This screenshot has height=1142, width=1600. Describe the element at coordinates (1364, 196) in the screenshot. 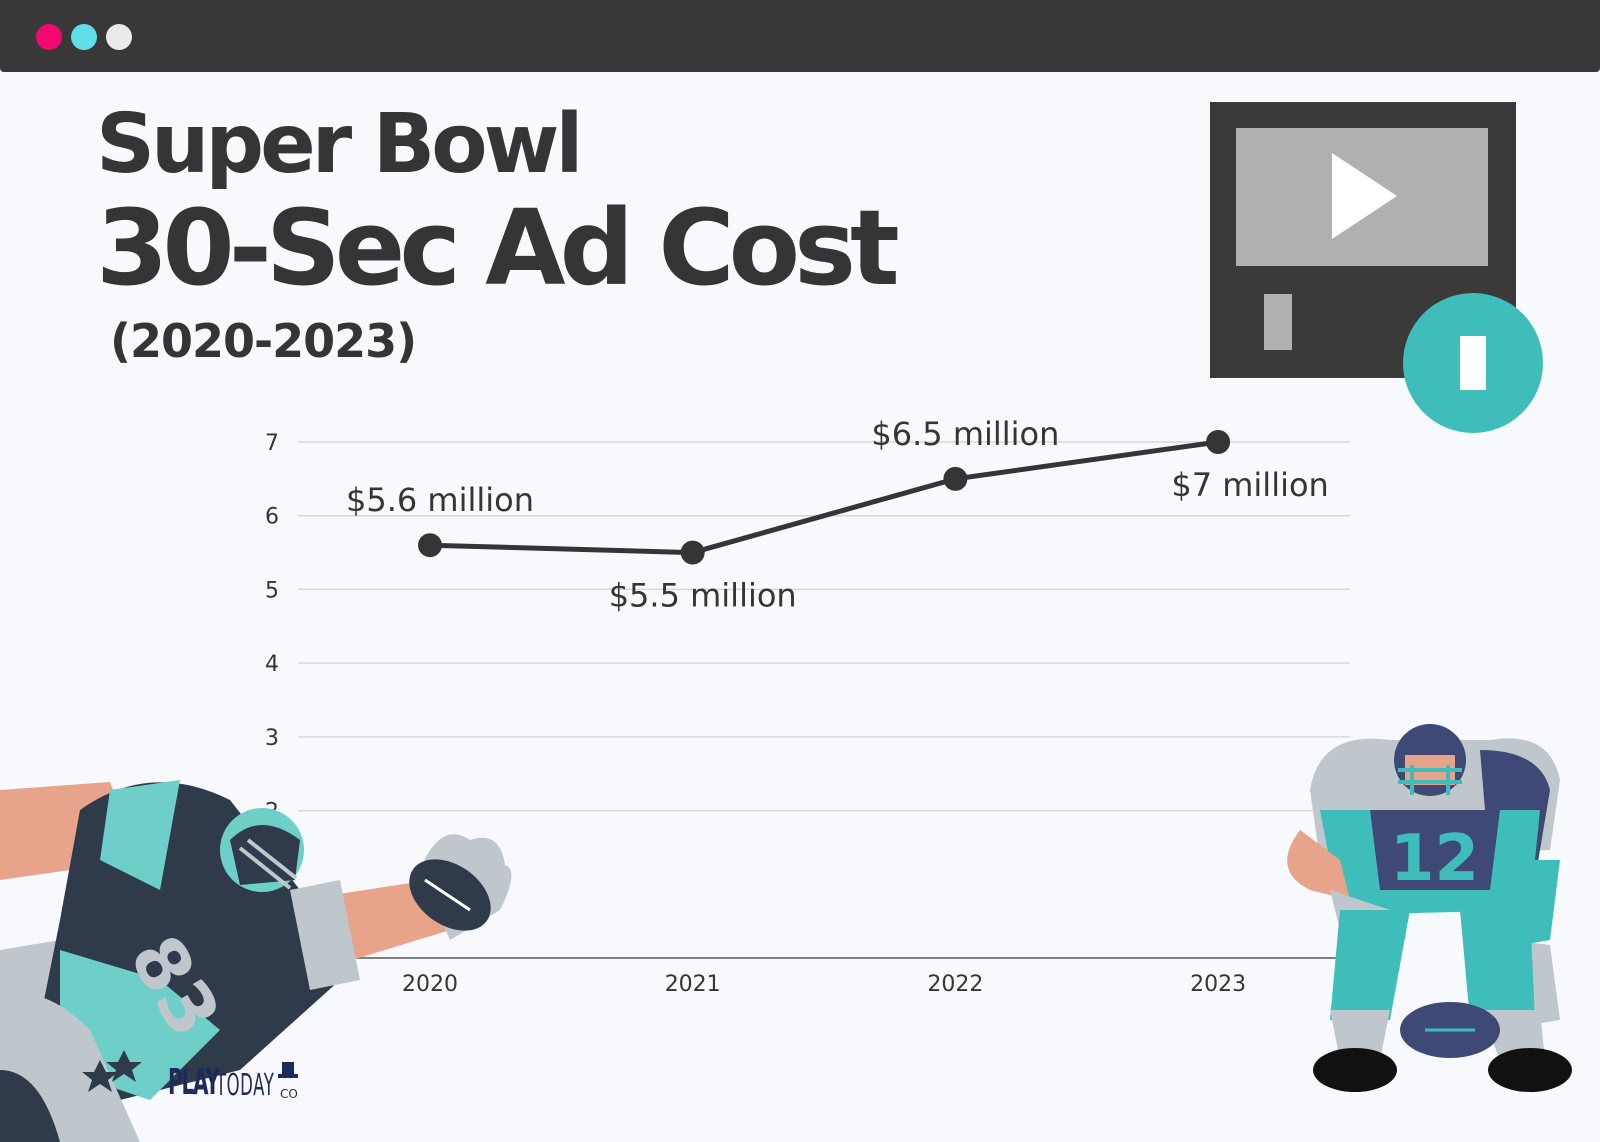

I see `play-icon` at that location.